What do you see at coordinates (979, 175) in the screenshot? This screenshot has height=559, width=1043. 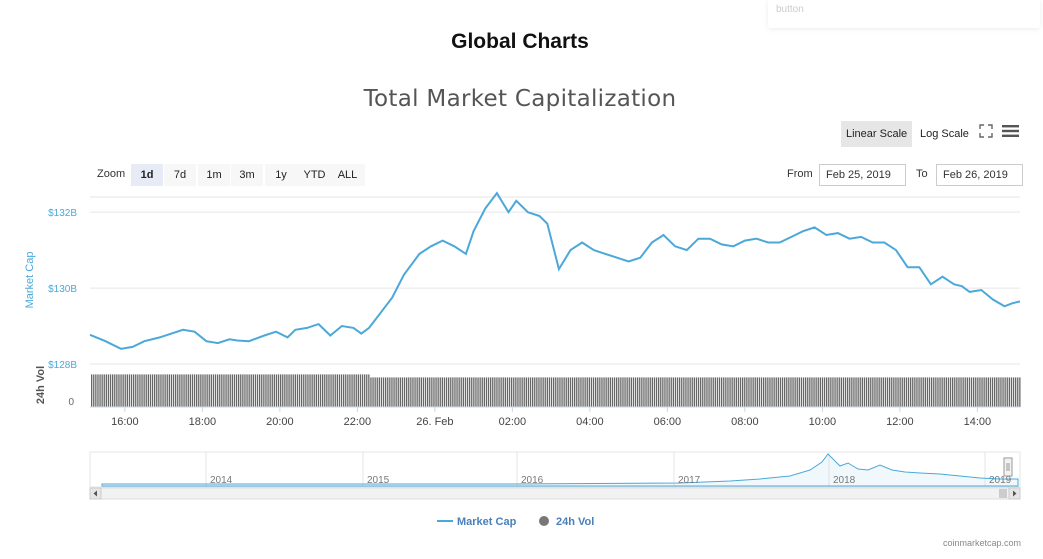 I see `to-date-input: Feb 26, 2019` at bounding box center [979, 175].